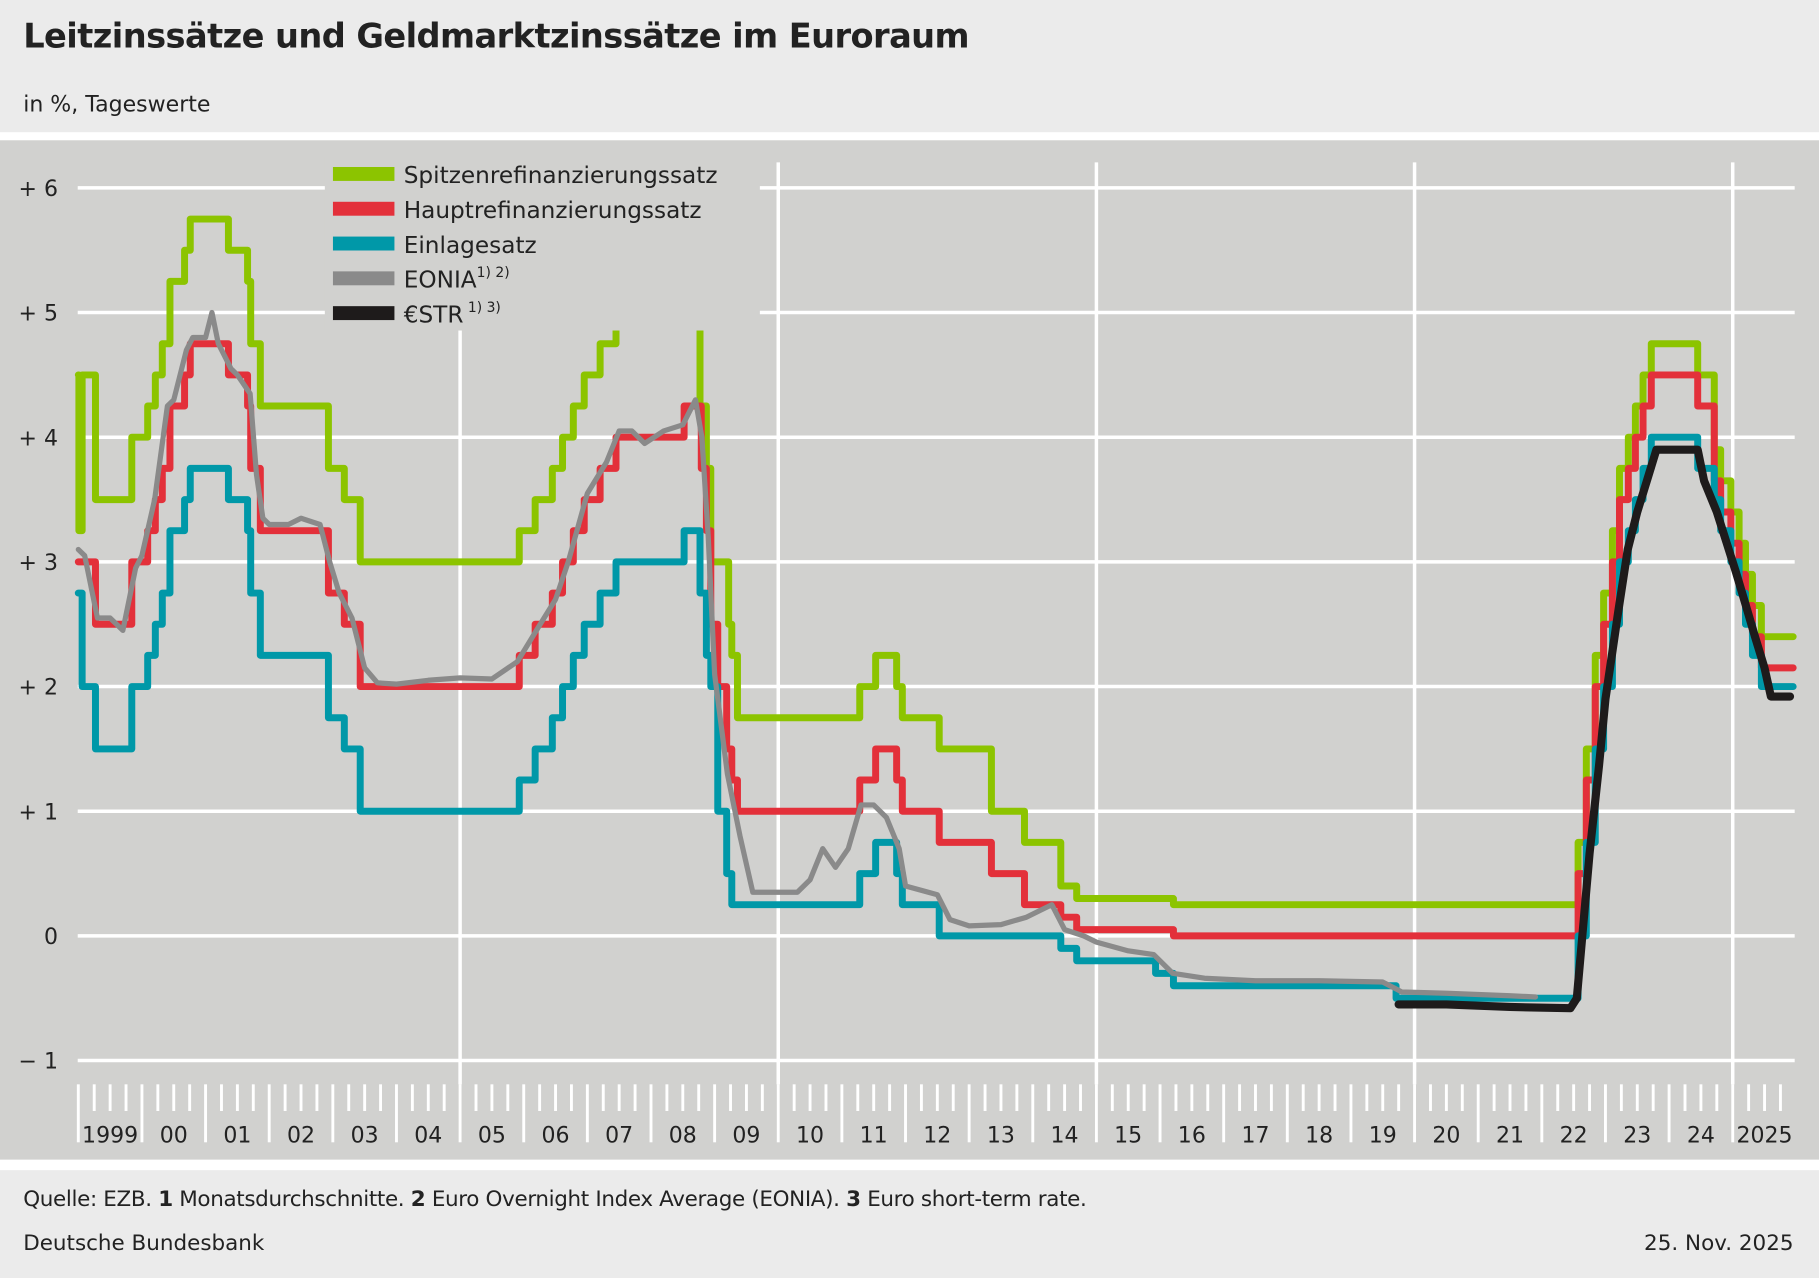  I want to click on y-tick-label: − 1, so click(38, 1062).